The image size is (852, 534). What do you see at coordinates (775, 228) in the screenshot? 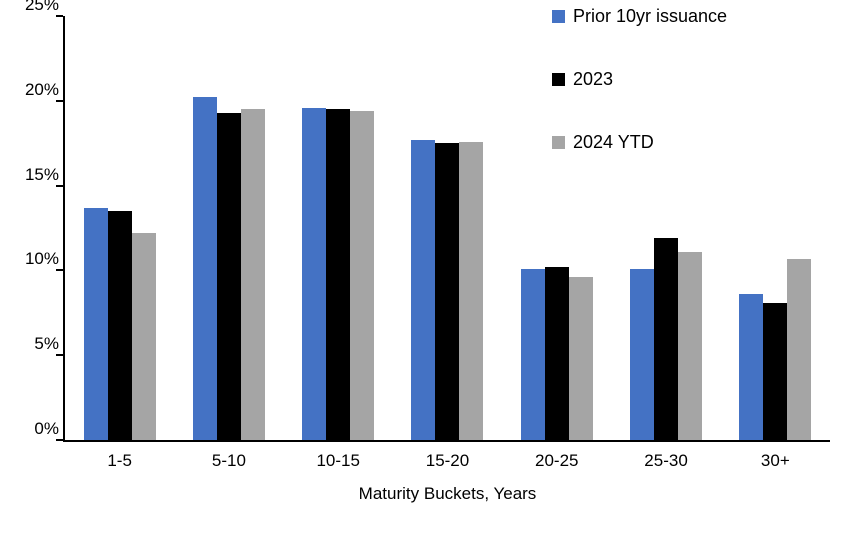
I see `bar-group-30+` at bounding box center [775, 228].